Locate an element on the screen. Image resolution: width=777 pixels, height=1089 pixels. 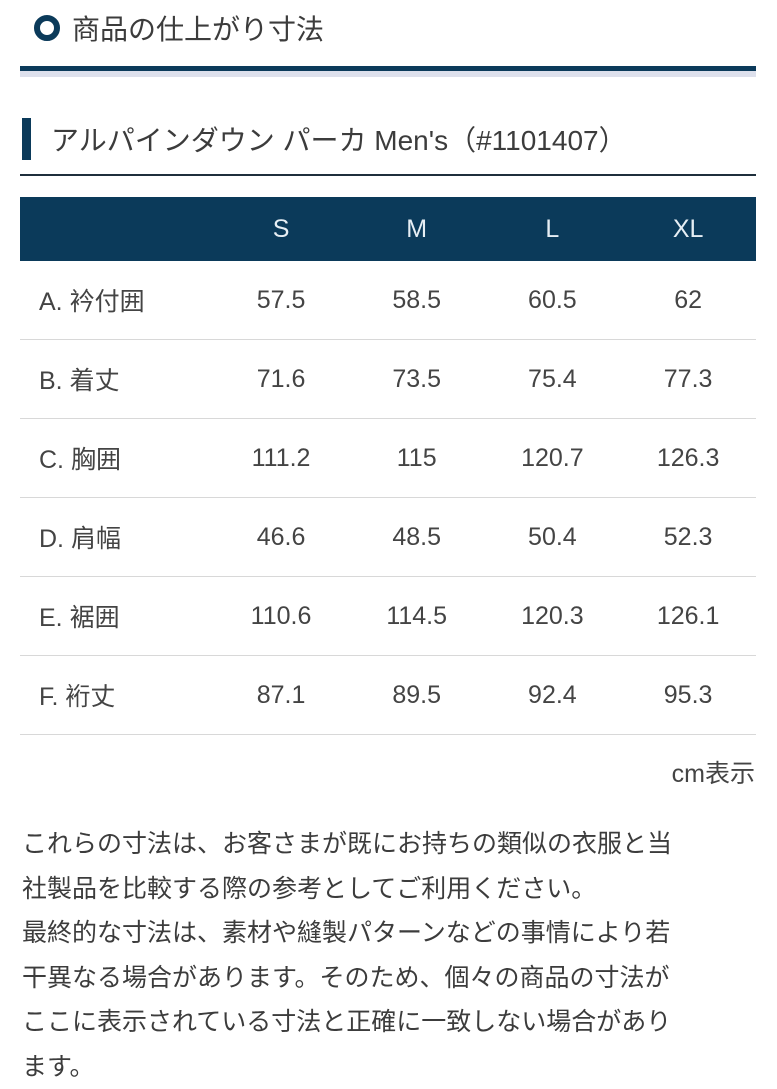
size-value: 111.2 is located at coordinates (281, 458).